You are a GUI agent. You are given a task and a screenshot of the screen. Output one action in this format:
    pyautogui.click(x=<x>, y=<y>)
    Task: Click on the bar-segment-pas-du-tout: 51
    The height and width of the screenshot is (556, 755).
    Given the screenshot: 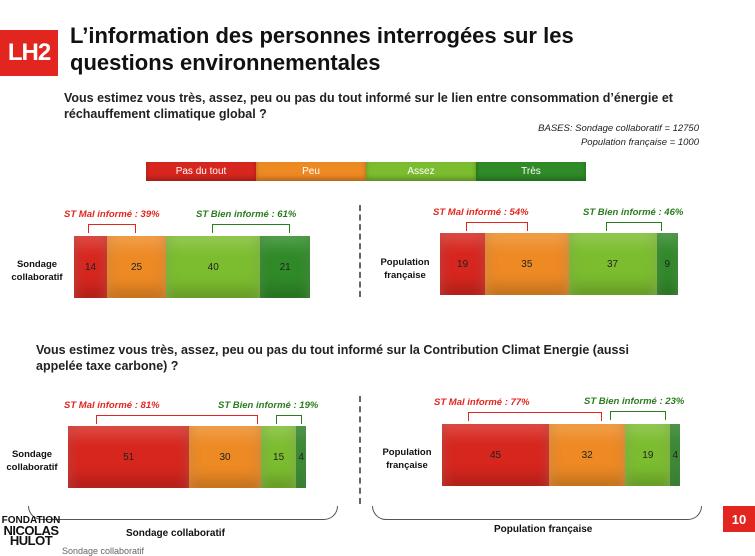 What is the action you would take?
    pyautogui.click(x=129, y=457)
    